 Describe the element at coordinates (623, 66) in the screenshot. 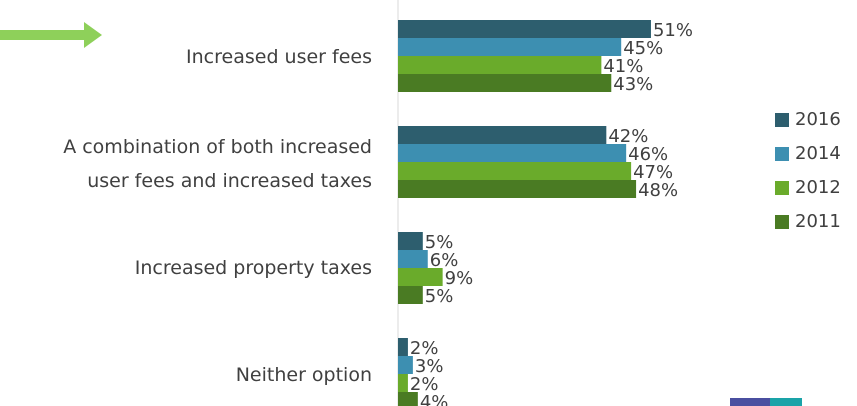

I see `value-label: 41%` at that location.